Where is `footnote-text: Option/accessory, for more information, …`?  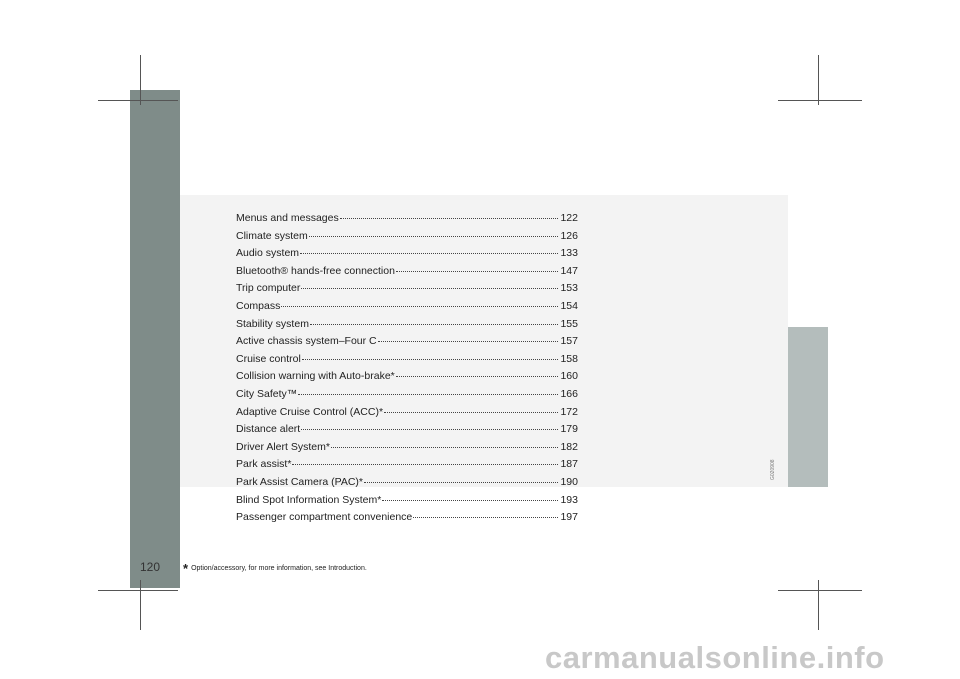
footnote-text: Option/accessory, for more information, … is located at coordinates (279, 568).